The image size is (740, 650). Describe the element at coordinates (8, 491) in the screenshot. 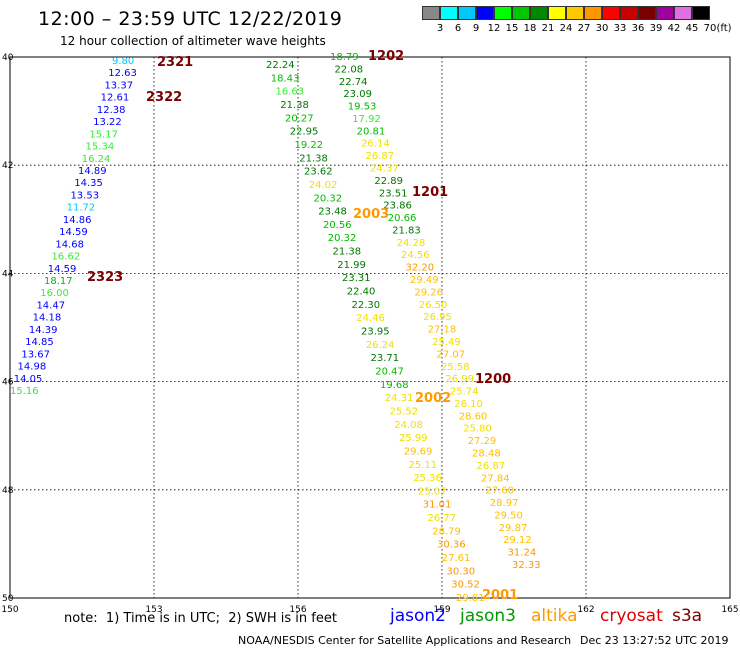

I see `lat-tick-label: 48` at that location.